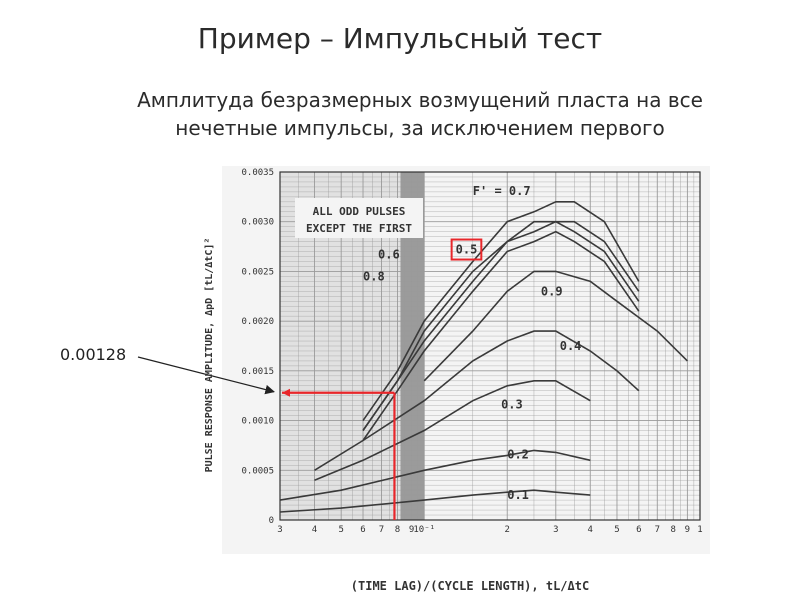 The width and height of the screenshot is (800, 600). What do you see at coordinates (257, 322) in the screenshot?
I see `y-tick-label: 0.0020` at bounding box center [257, 322].